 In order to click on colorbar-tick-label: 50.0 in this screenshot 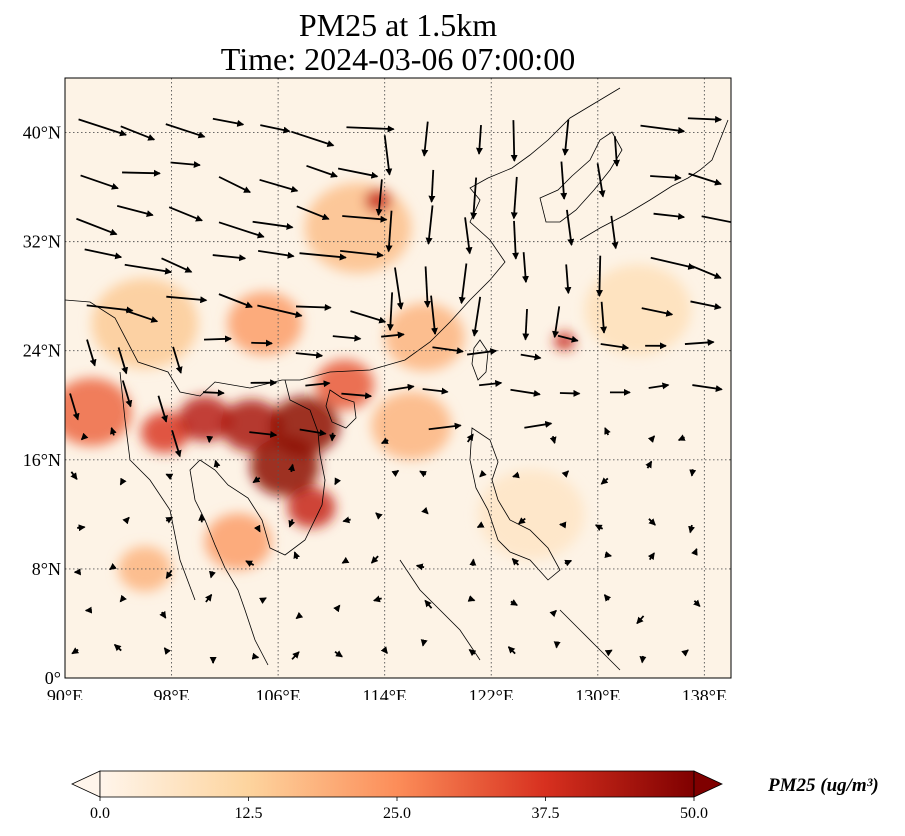, I will do `click(694, 813)`.